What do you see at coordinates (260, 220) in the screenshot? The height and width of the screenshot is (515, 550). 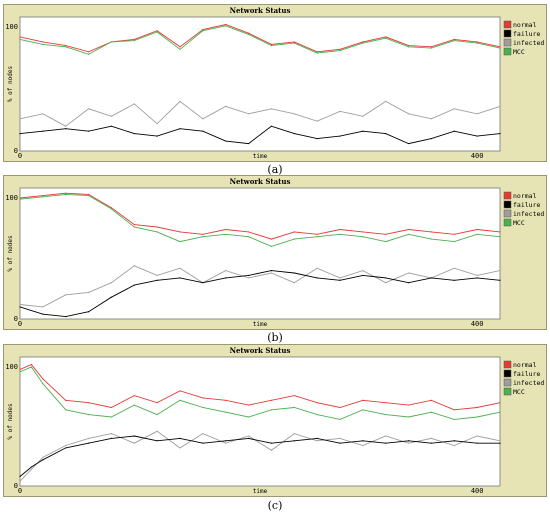 I see `series-line-MCC` at bounding box center [260, 220].